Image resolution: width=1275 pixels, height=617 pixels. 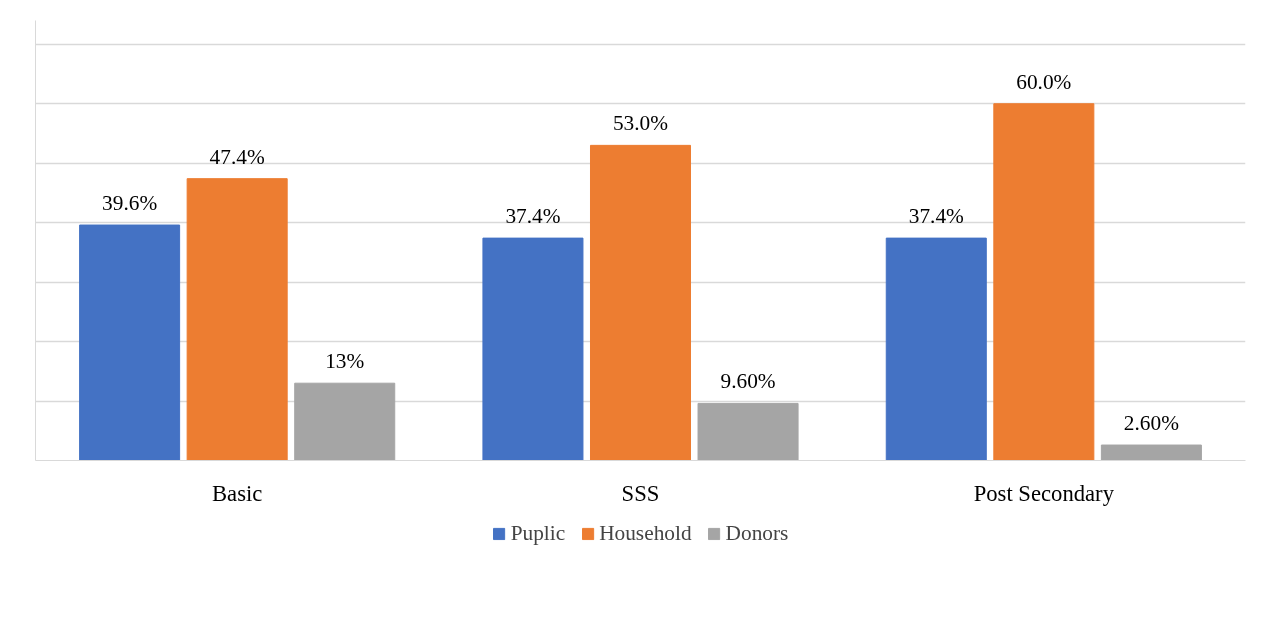 What do you see at coordinates (1044, 81) in the screenshot?
I see `data-label: 60.0%` at bounding box center [1044, 81].